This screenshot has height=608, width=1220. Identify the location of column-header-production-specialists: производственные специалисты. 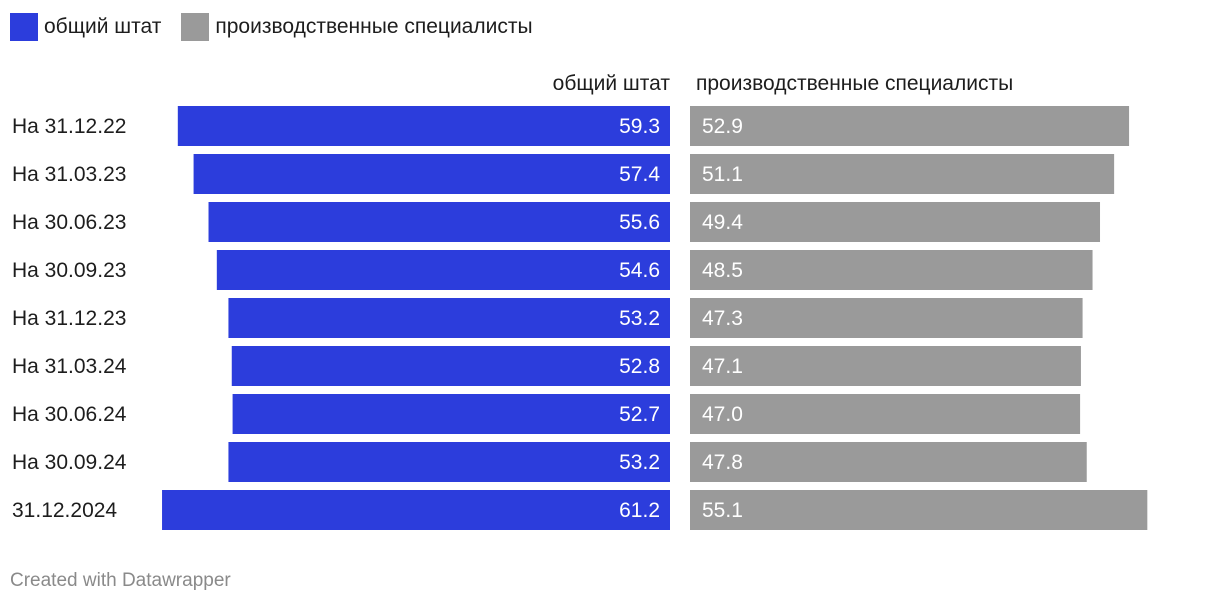
(854, 83).